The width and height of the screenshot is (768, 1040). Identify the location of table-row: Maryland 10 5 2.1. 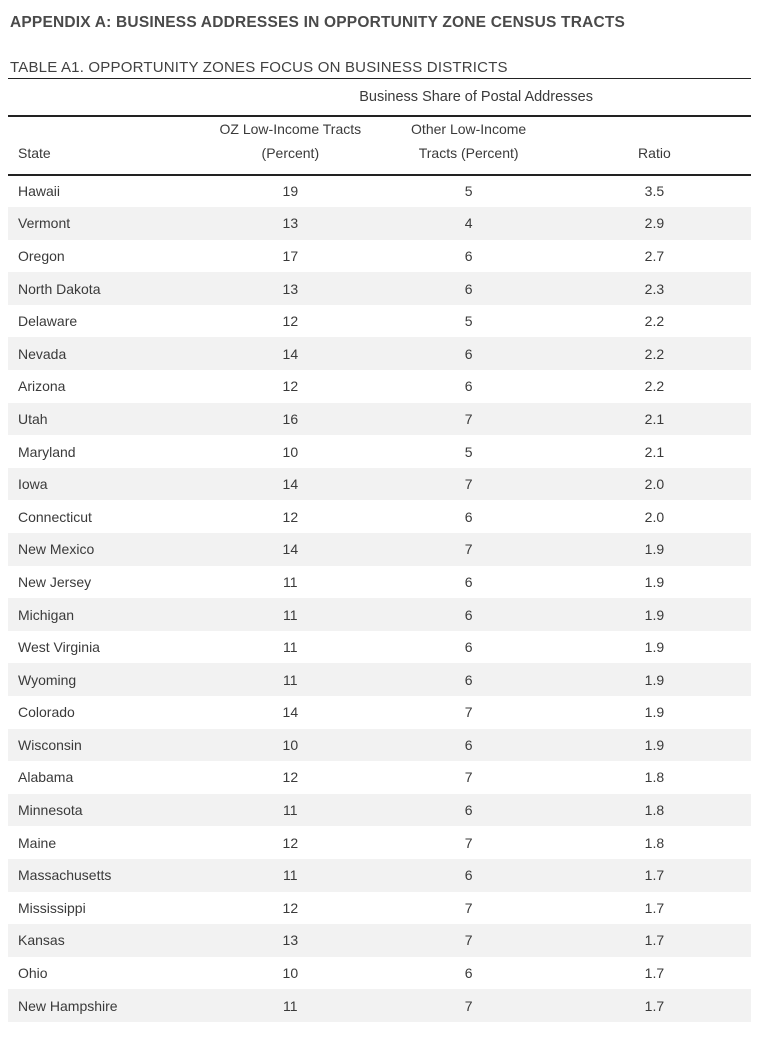
(379, 451).